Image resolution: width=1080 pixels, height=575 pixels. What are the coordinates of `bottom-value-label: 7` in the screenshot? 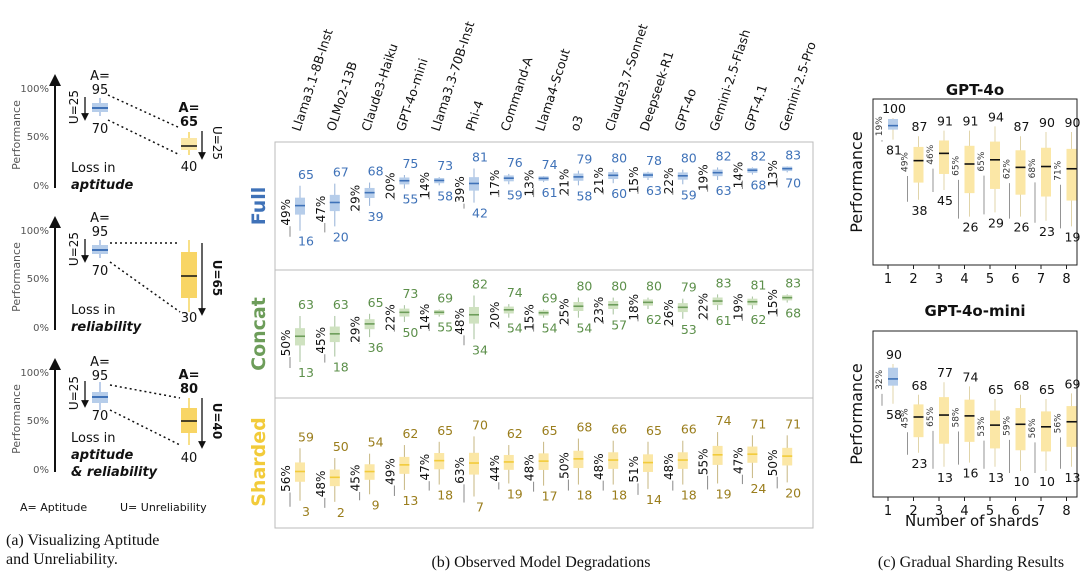 It's located at (480, 506).